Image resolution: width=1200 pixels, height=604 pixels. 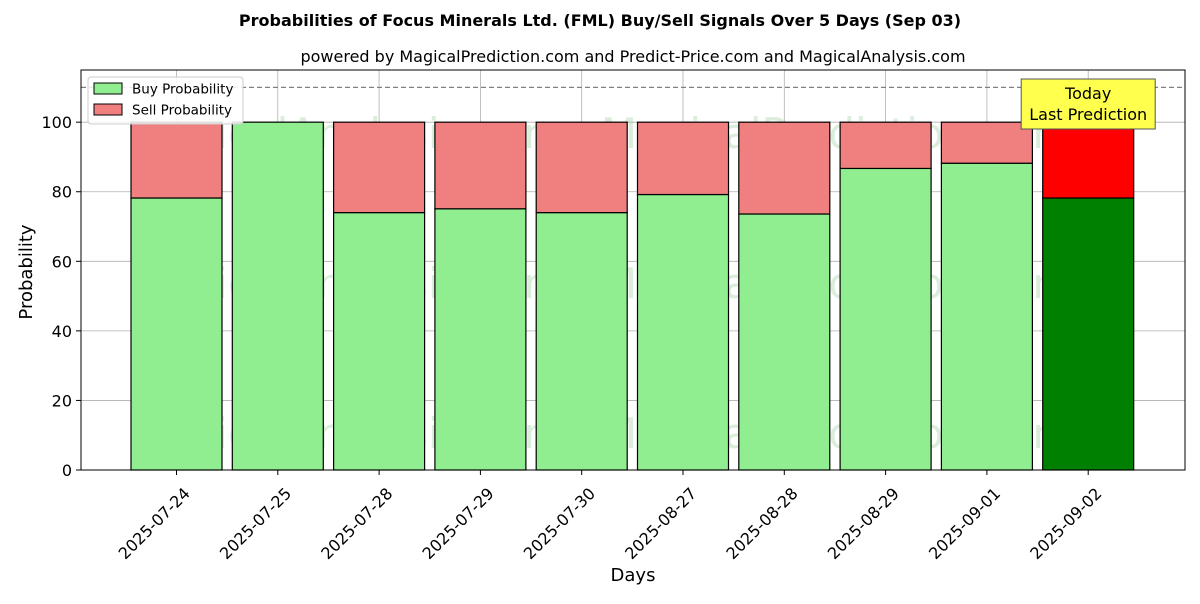 What do you see at coordinates (62, 192) in the screenshot?
I see `y-tick-label: 80` at bounding box center [62, 192].